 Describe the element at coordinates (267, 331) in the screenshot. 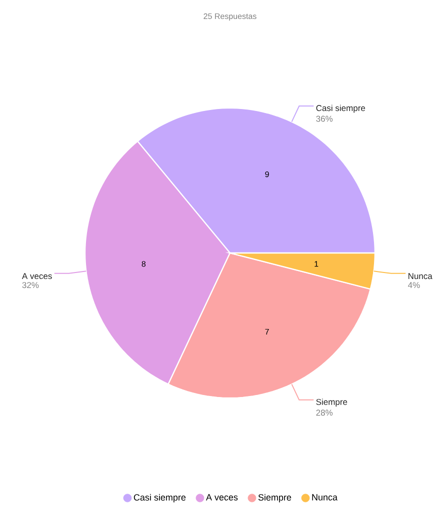

I see `text: 7` at that location.